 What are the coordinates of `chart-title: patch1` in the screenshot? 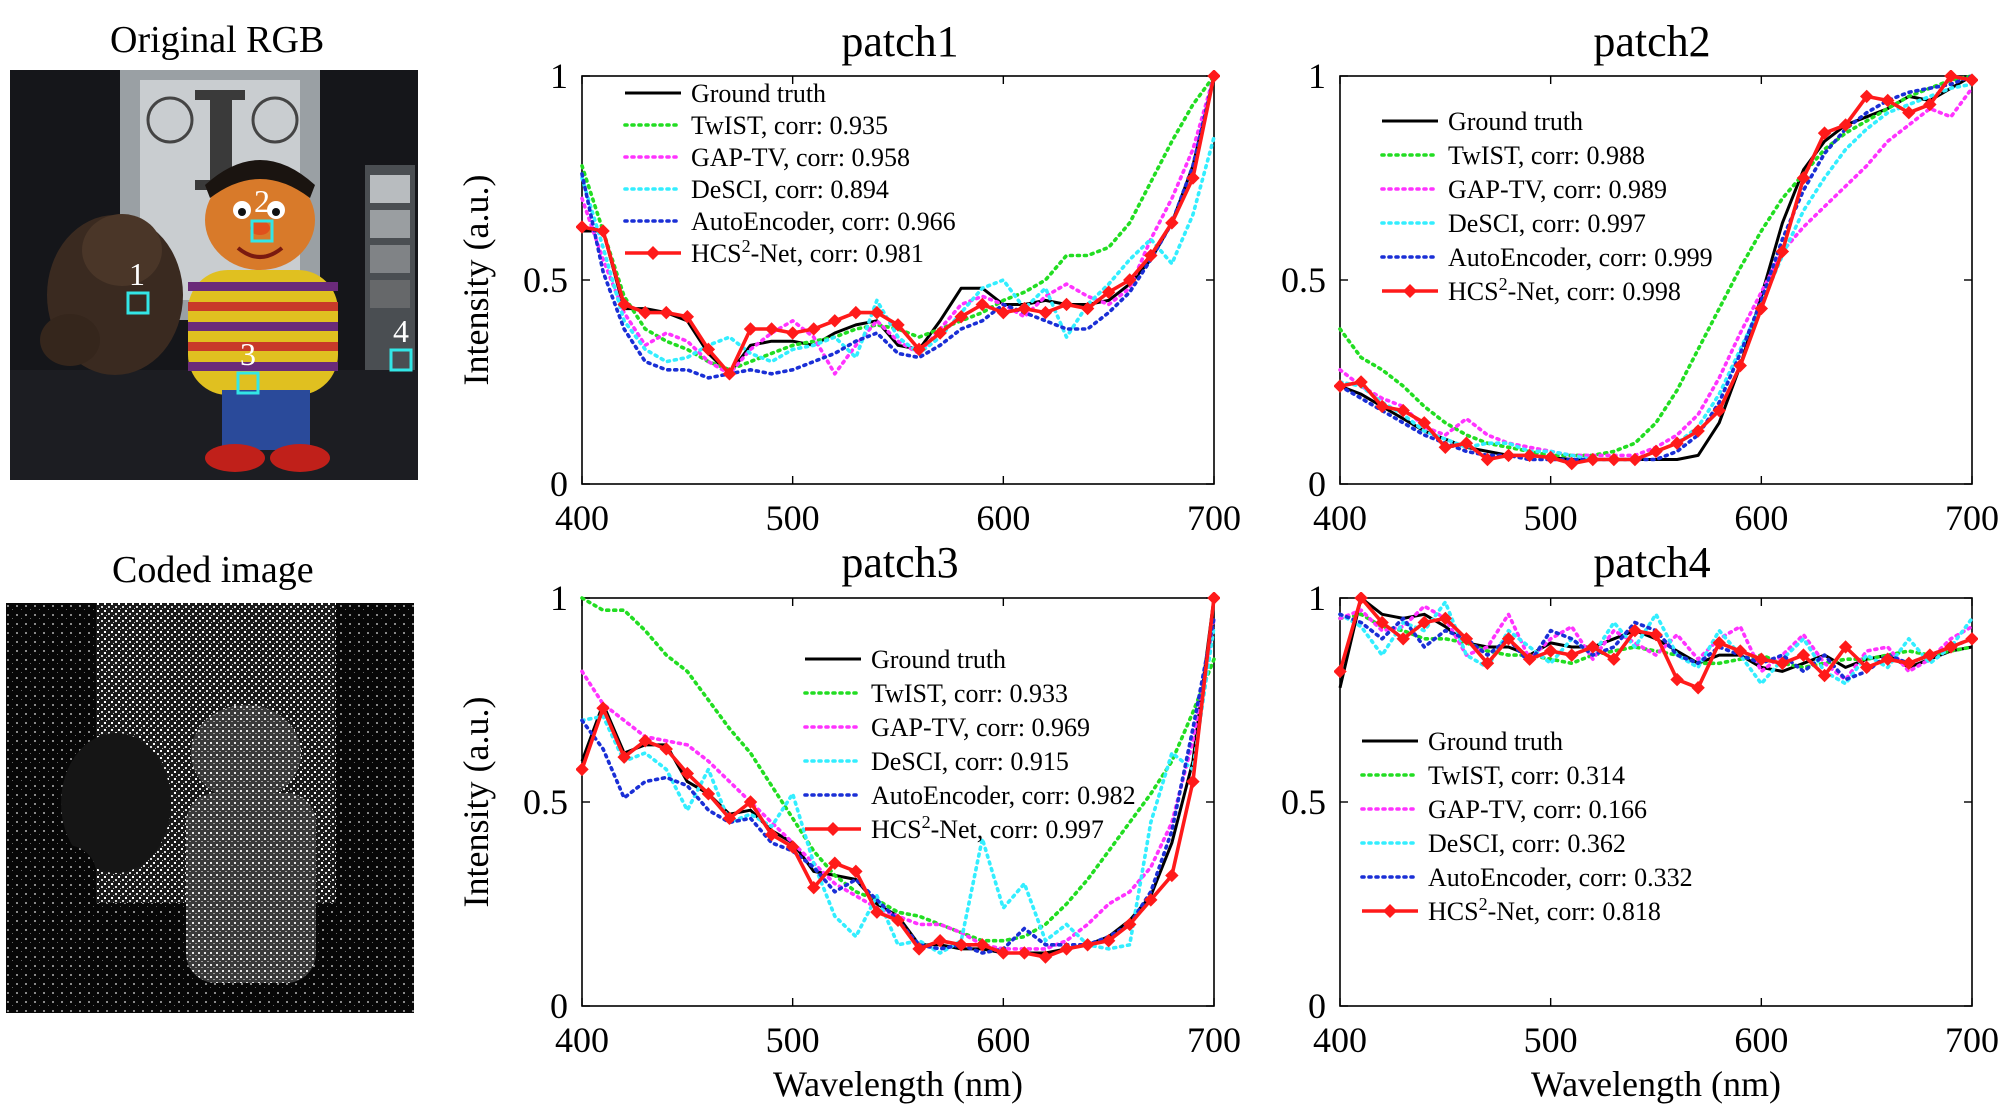 It's located at (899, 41).